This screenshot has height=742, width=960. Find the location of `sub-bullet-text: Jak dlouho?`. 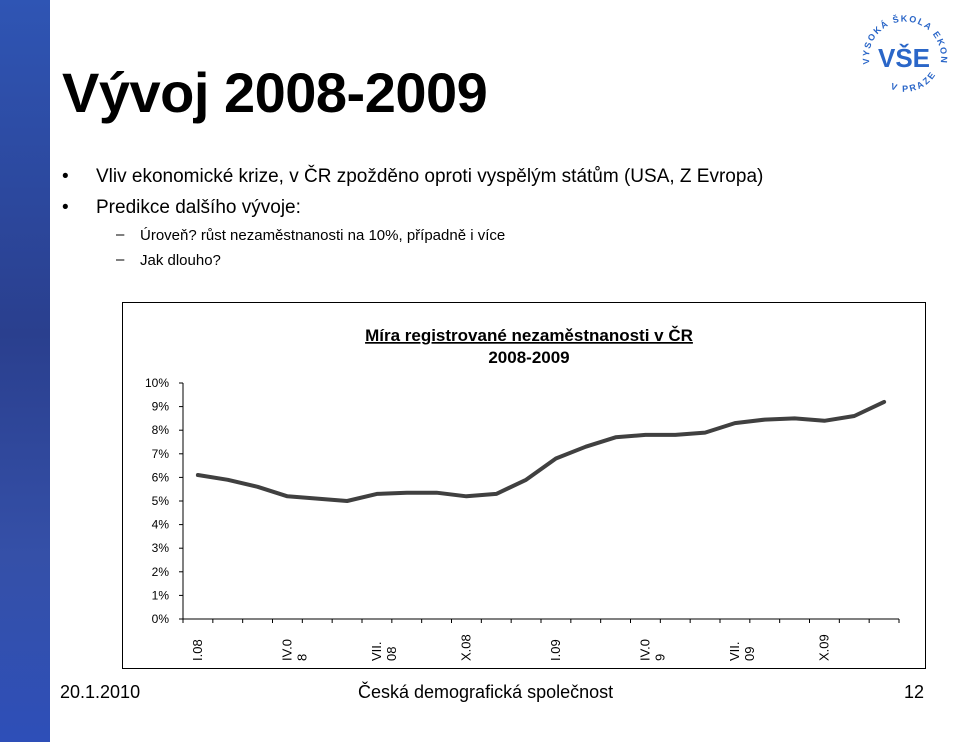

sub-bullet-text: Jak dlouho? is located at coordinates (180, 260).